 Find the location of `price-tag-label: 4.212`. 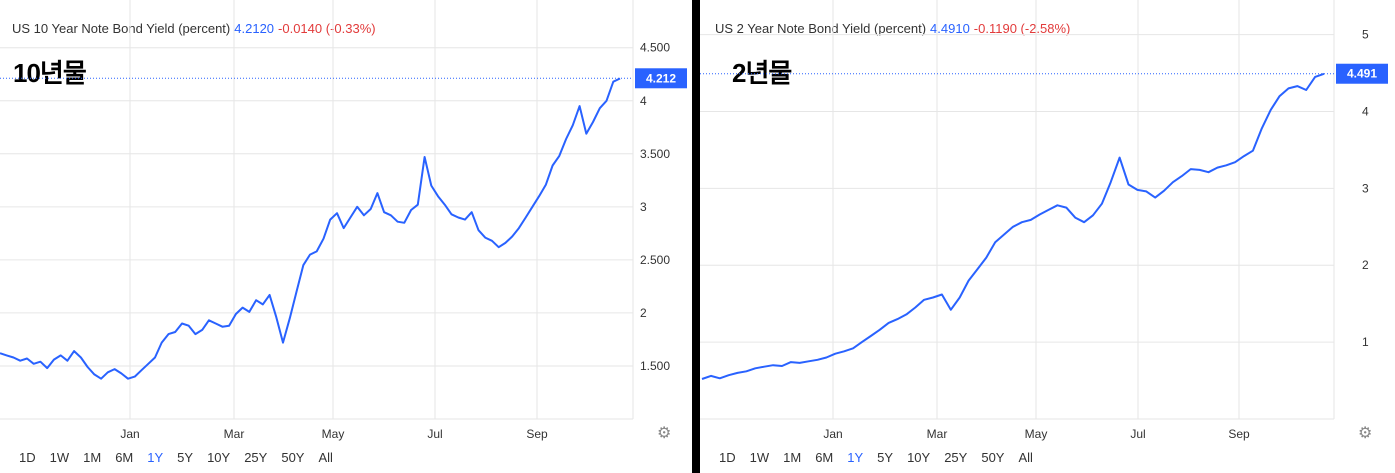

price-tag-label: 4.212 is located at coordinates (661, 78).